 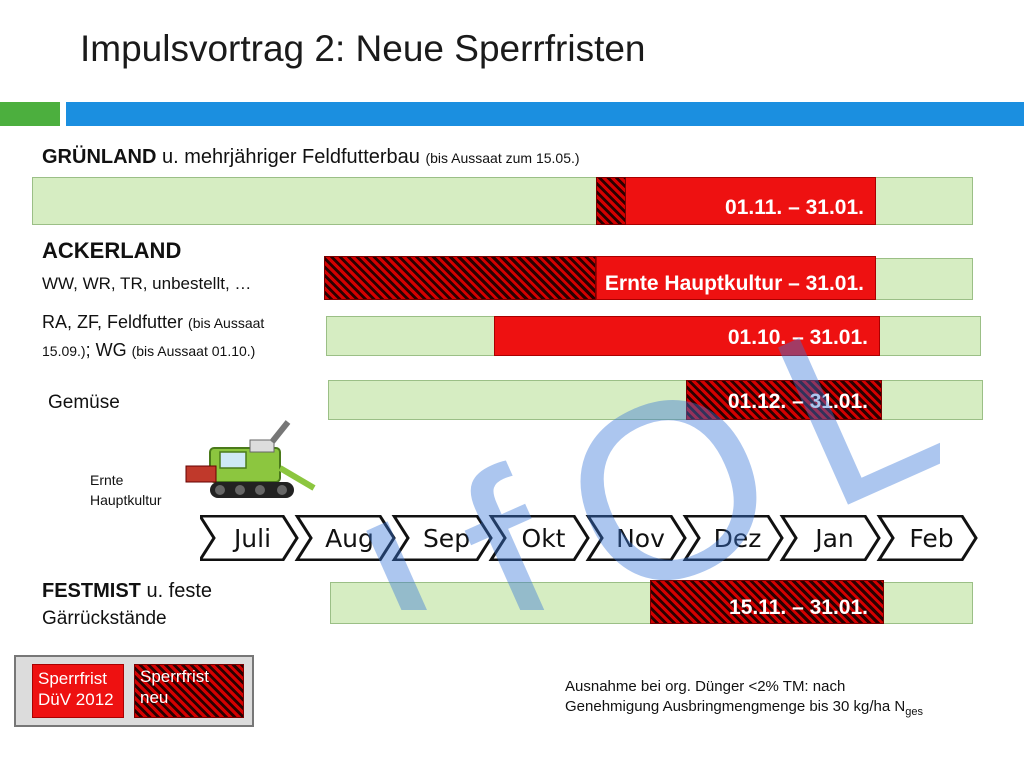 I want to click on ra-label-line2: 15.09.); WG (bis Aussaat 01.10.), so click(x=148, y=350).